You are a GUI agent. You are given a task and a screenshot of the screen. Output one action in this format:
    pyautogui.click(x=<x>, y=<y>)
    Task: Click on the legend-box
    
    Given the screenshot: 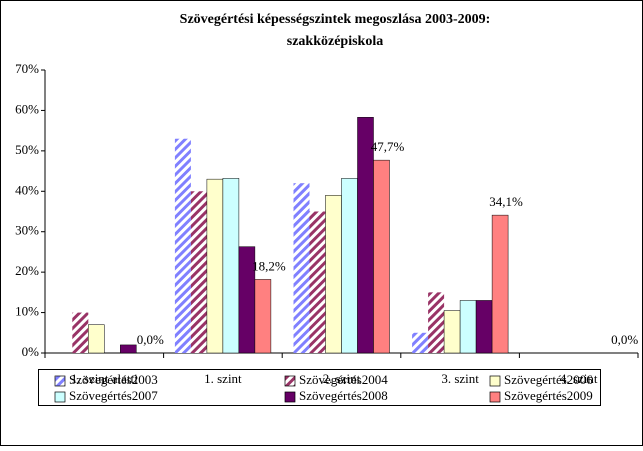 What is the action you would take?
    pyautogui.click(x=319, y=387)
    